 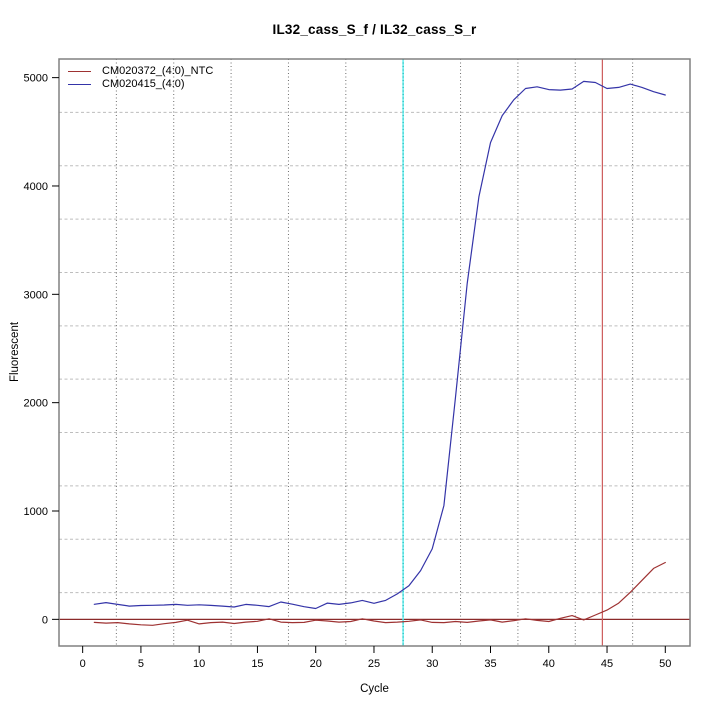 What do you see at coordinates (316, 664) in the screenshot?
I see `x-tick-label: 20` at bounding box center [316, 664].